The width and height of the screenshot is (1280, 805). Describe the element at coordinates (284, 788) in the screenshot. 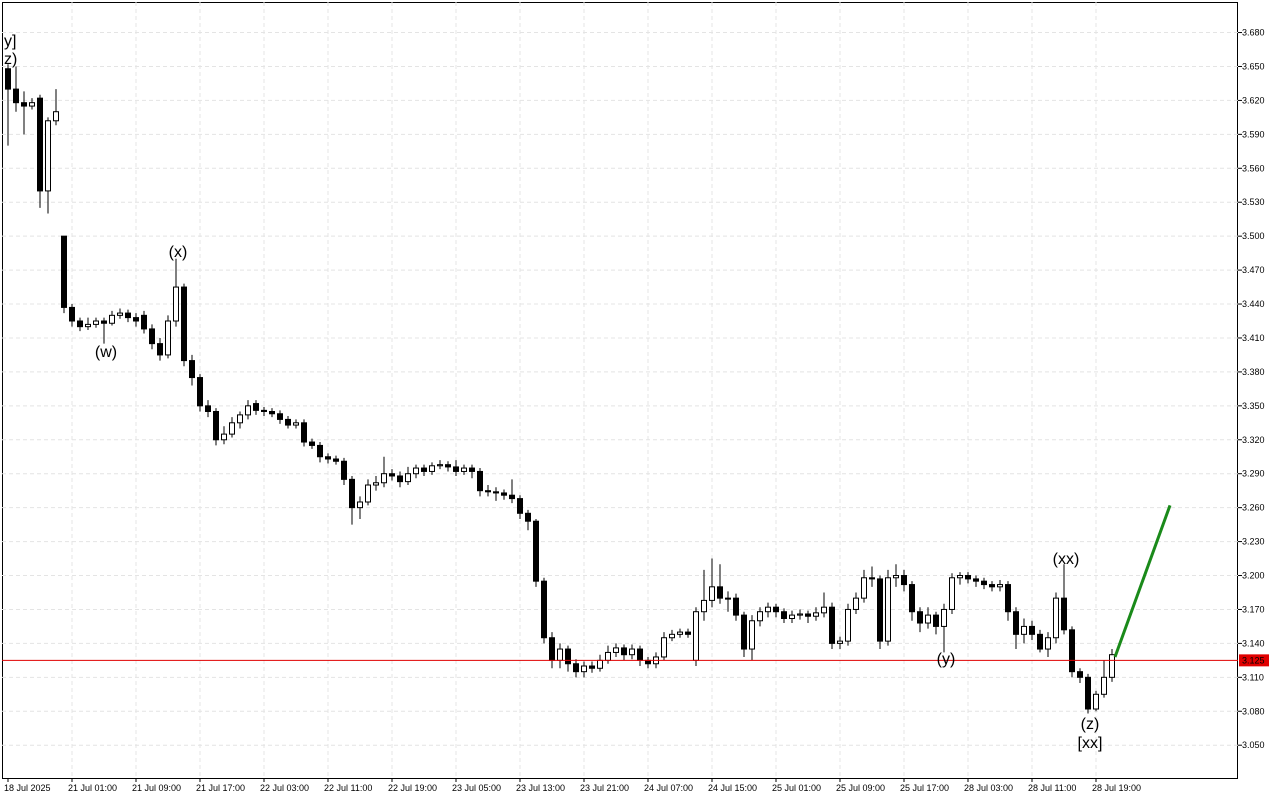

I see `x-tick-label: 22 Jul 03:00` at that location.